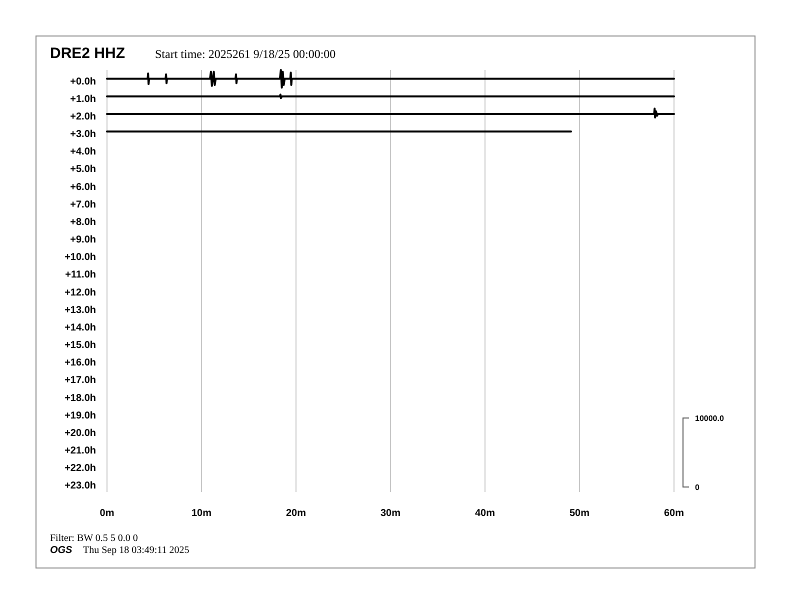 This screenshot has height=612, width=792. I want to click on y-tick-label: +6.0h, so click(83, 187).